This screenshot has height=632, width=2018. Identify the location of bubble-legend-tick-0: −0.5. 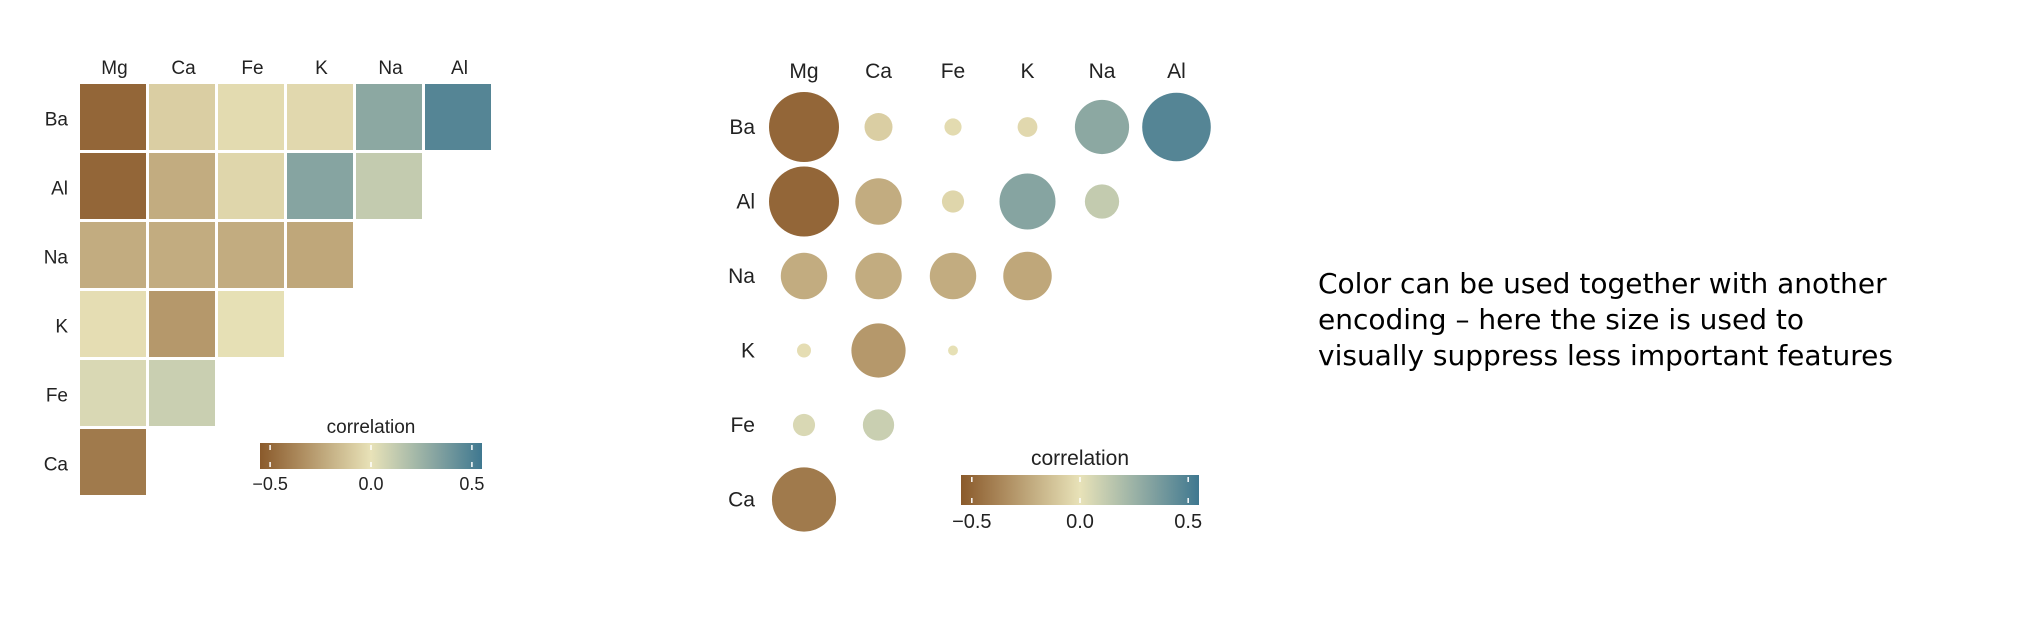
(971, 522).